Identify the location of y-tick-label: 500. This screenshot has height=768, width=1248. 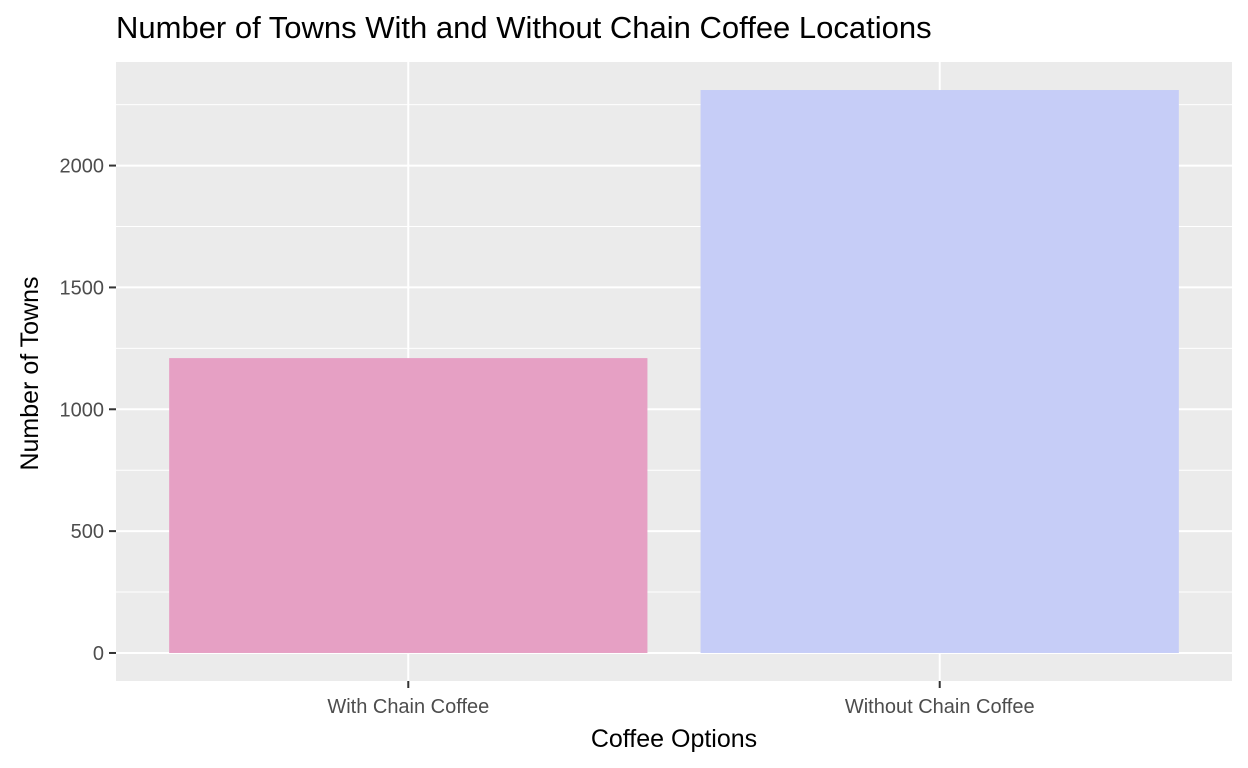
(87, 532).